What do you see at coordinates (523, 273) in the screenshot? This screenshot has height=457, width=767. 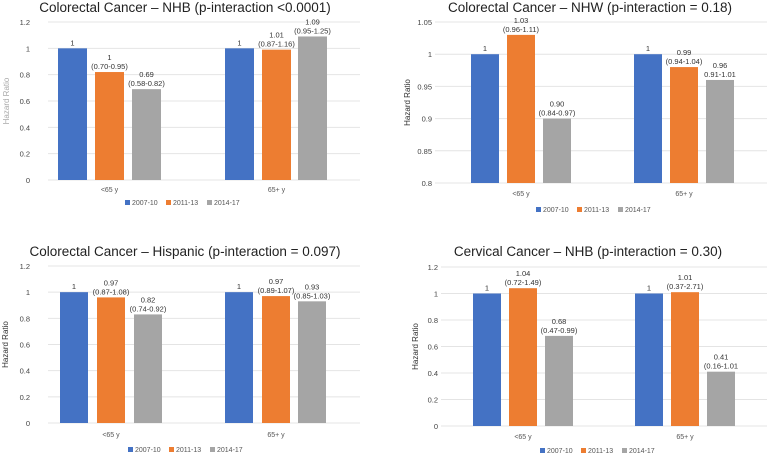 I see `data-label: 1.04` at bounding box center [523, 273].